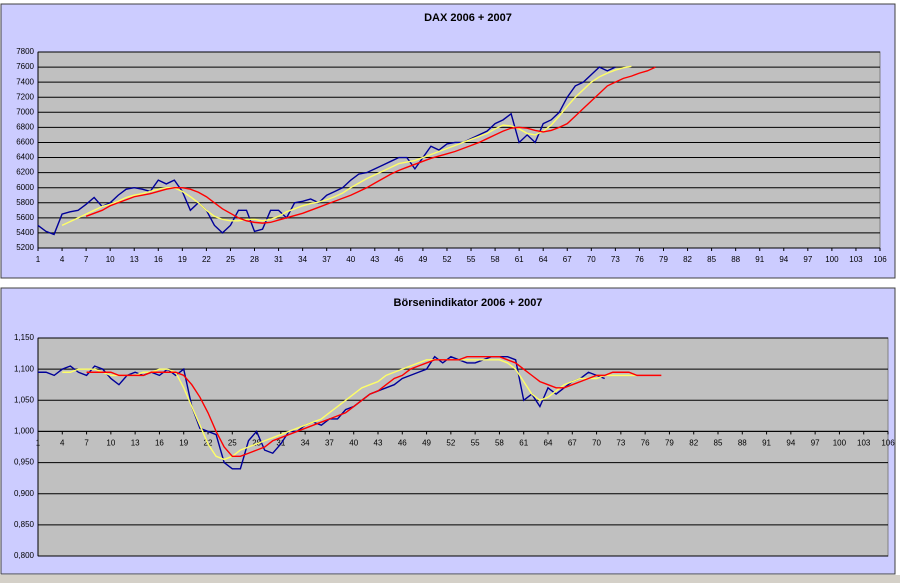  I want to click on y-tick-label: 0,950, so click(24, 462).